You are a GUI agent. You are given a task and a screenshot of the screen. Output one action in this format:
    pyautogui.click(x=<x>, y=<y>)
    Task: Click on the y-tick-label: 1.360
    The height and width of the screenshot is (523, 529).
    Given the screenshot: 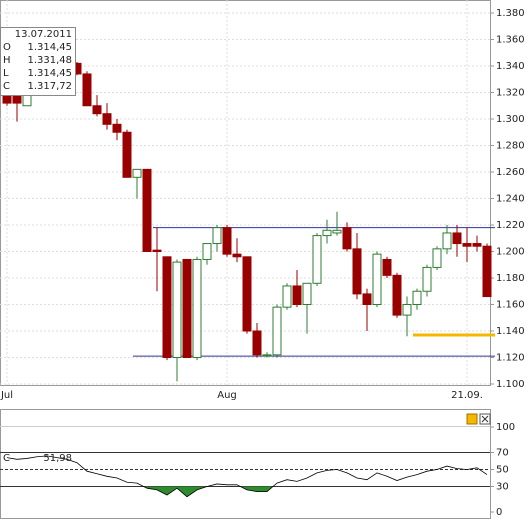 What is the action you would take?
    pyautogui.click(x=510, y=40)
    